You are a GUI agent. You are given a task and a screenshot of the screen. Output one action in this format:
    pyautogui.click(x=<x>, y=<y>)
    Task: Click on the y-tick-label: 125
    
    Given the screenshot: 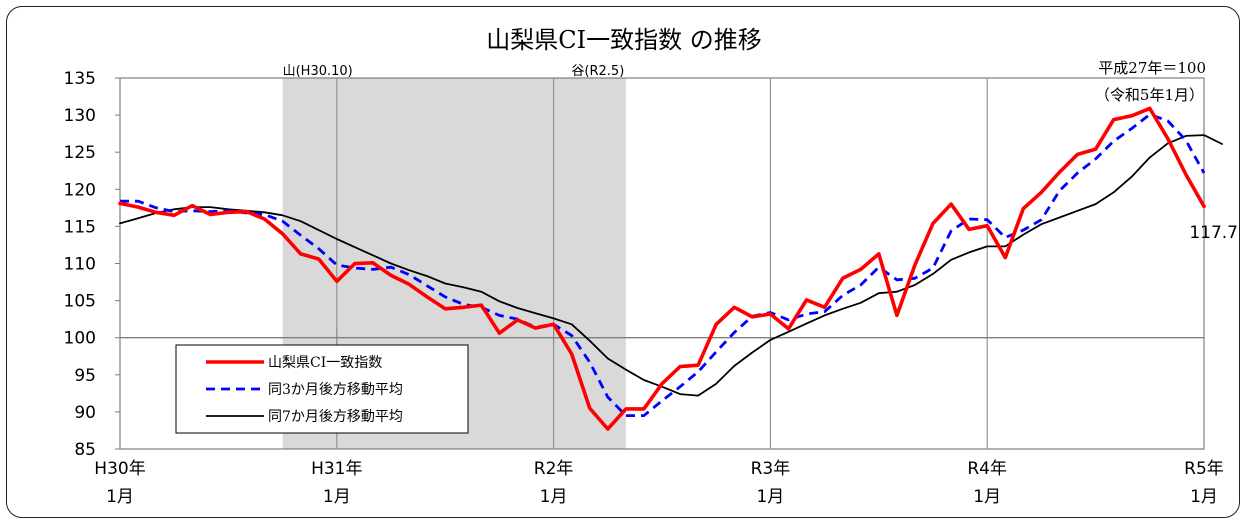 What is the action you would take?
    pyautogui.click(x=80, y=153)
    